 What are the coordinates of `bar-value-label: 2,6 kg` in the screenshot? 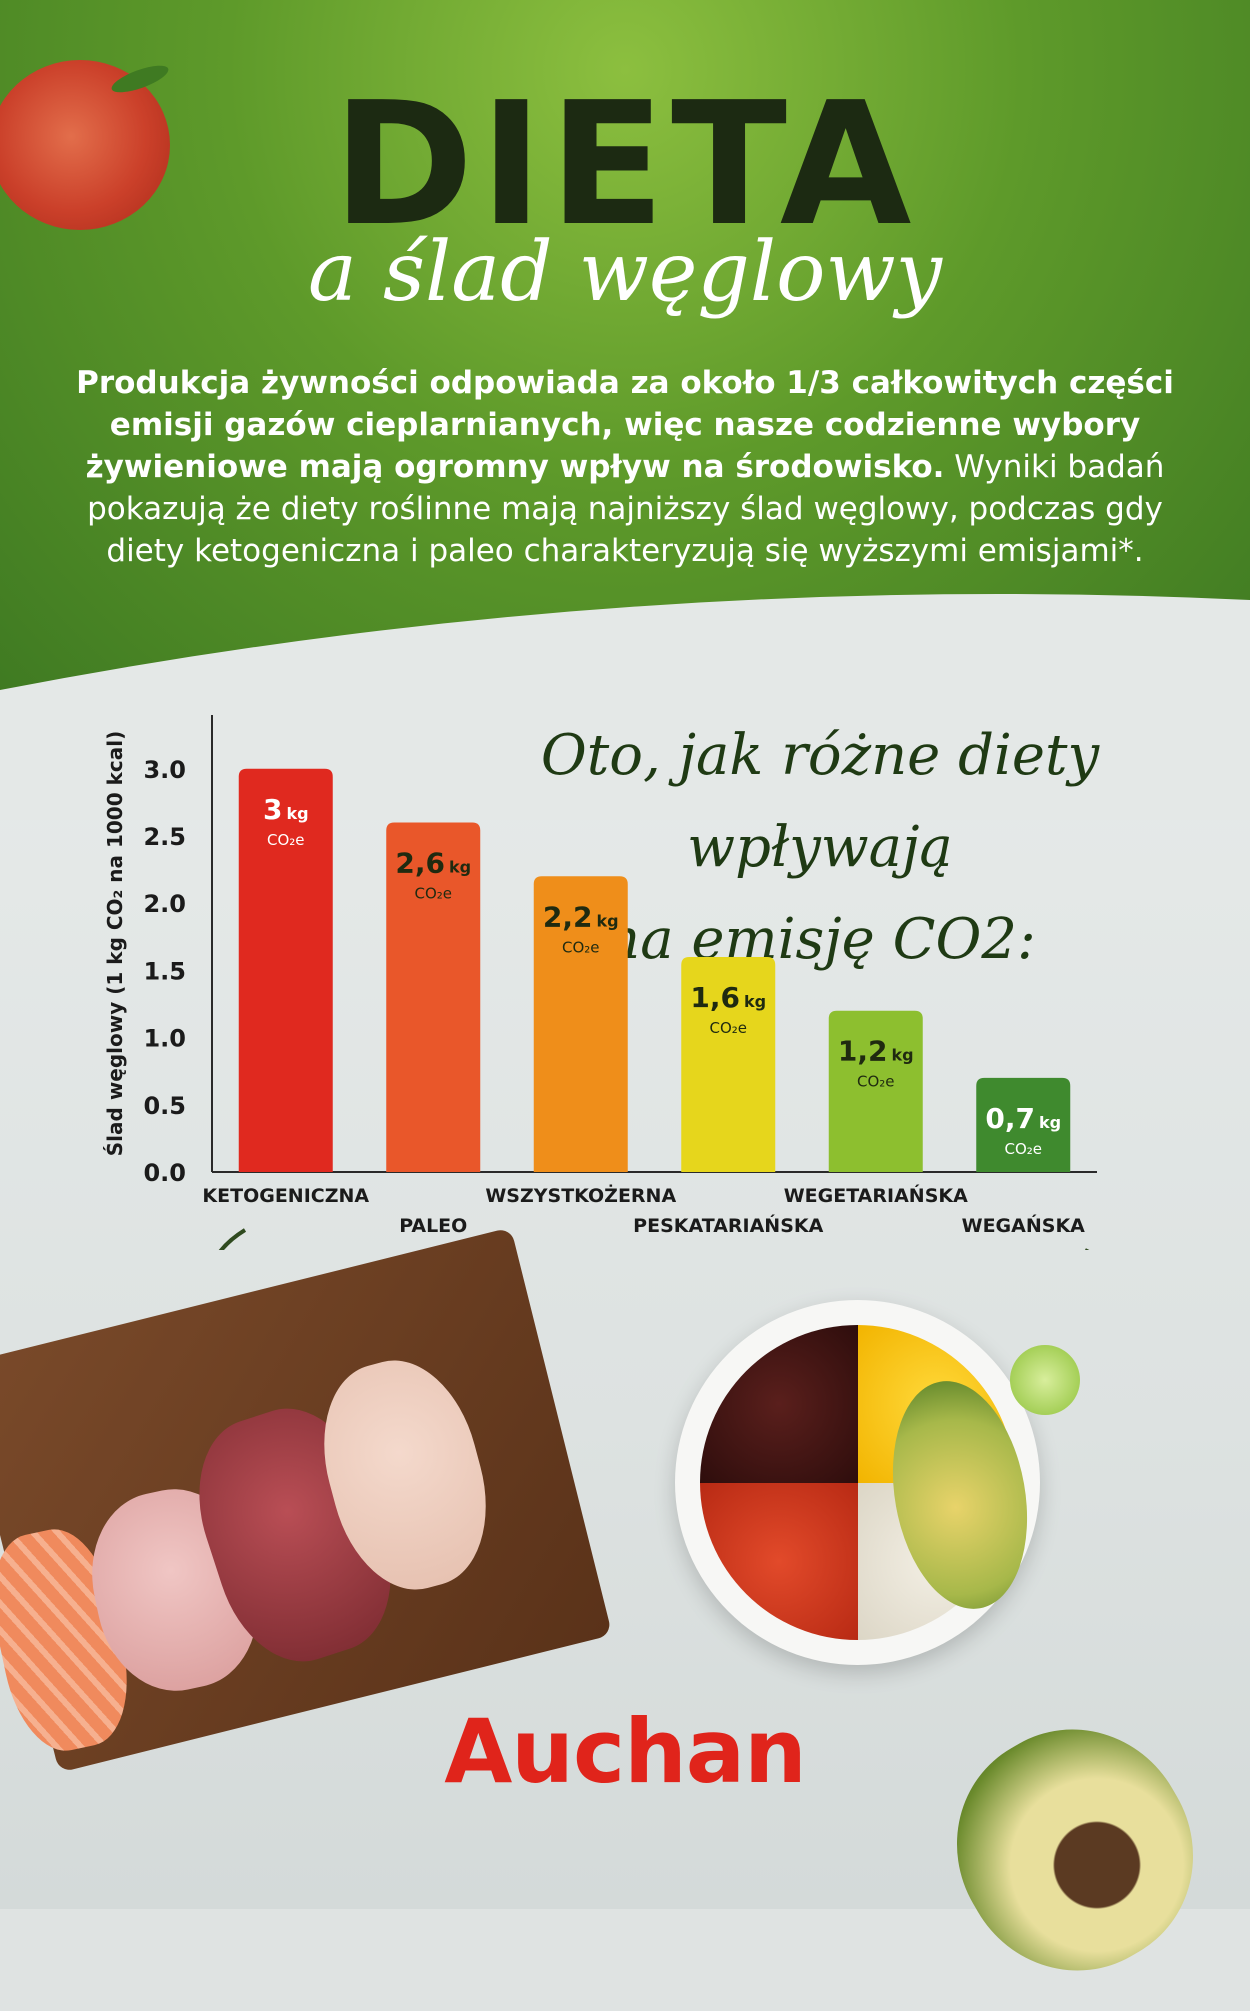 It's located at (433, 863).